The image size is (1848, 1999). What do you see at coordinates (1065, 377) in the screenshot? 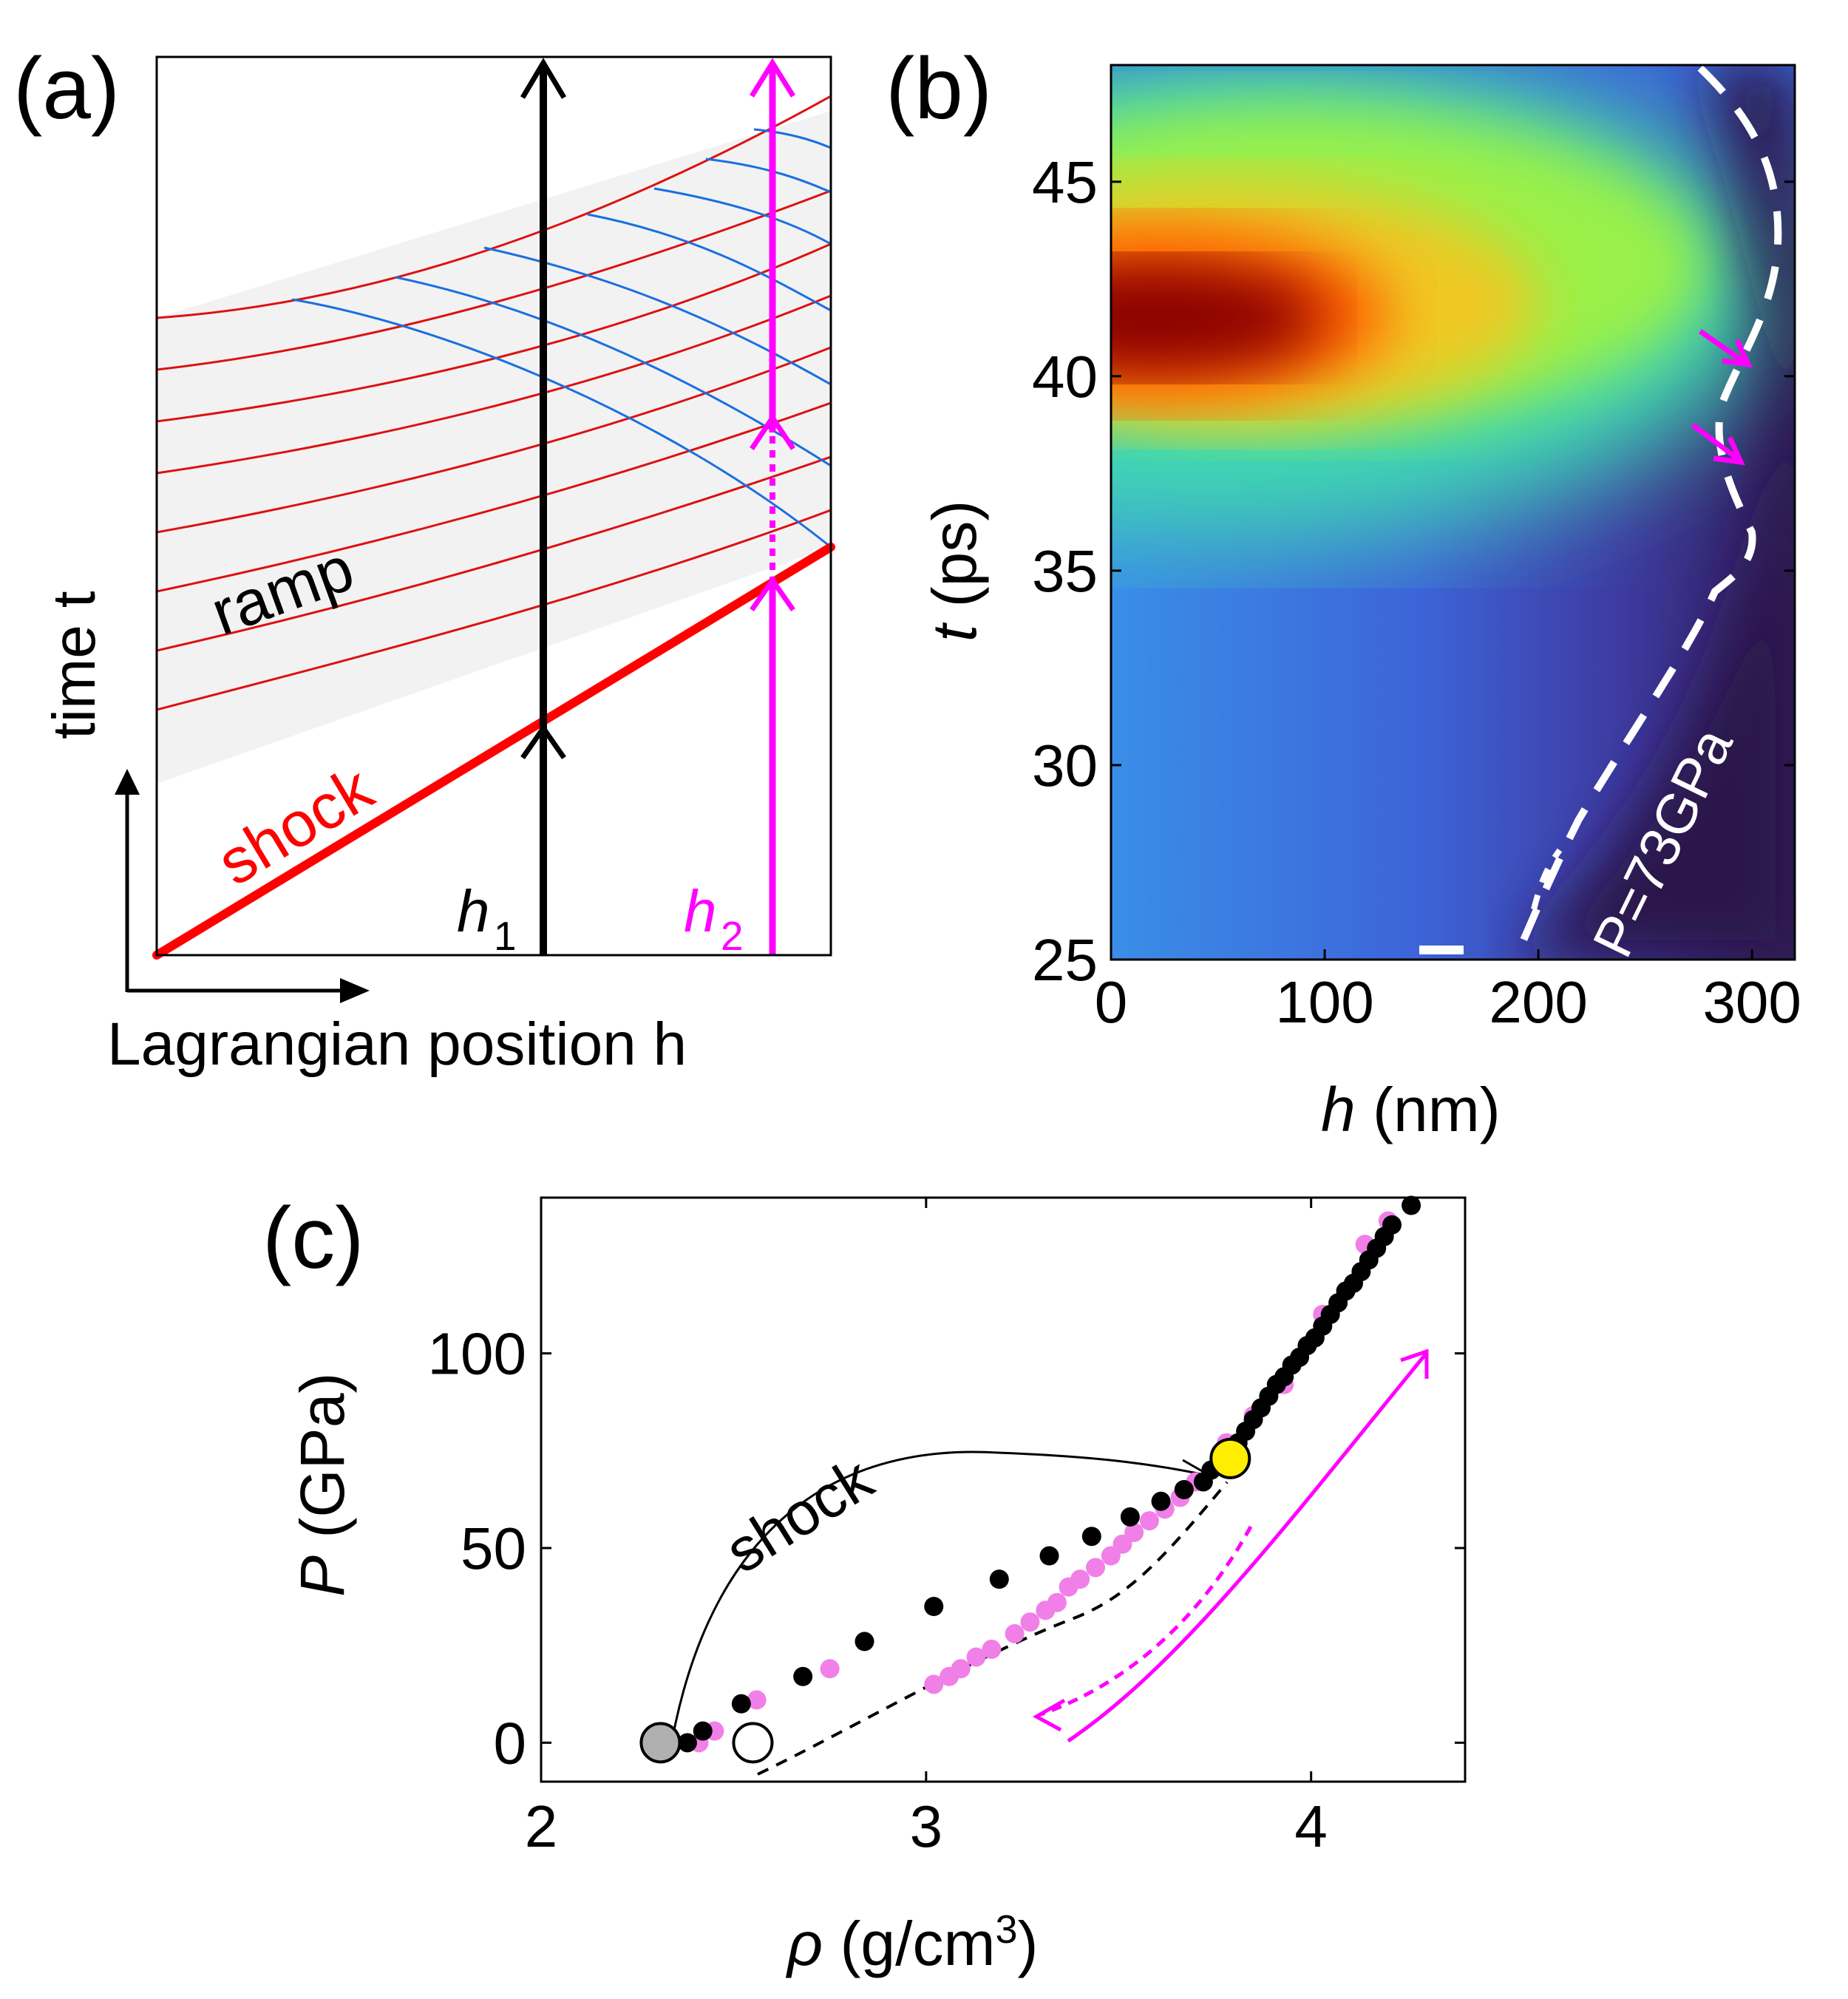
I see `y-tick-label: 40` at bounding box center [1065, 377].